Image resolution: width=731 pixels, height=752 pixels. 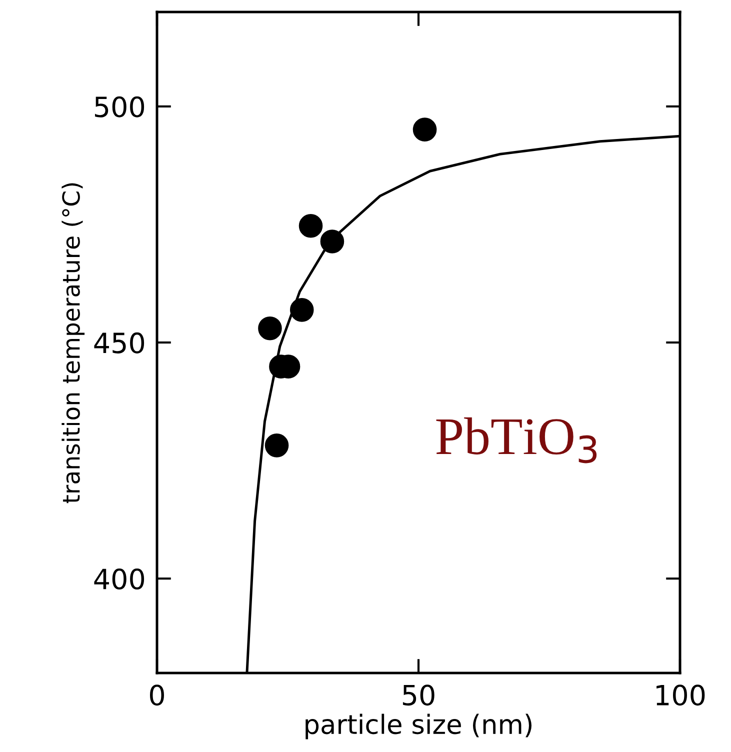 What do you see at coordinates (157, 695) in the screenshot?
I see `x-tick-label: 0` at bounding box center [157, 695].